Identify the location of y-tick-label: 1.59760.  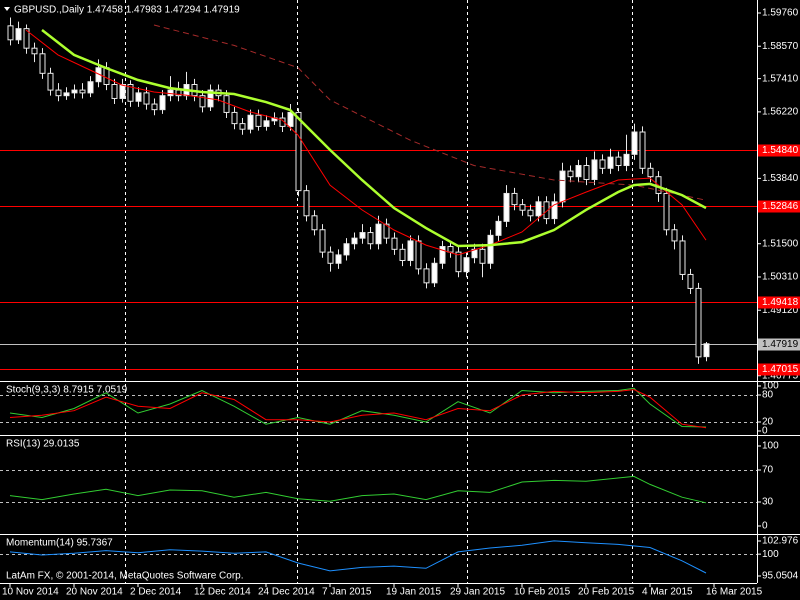
(780, 13).